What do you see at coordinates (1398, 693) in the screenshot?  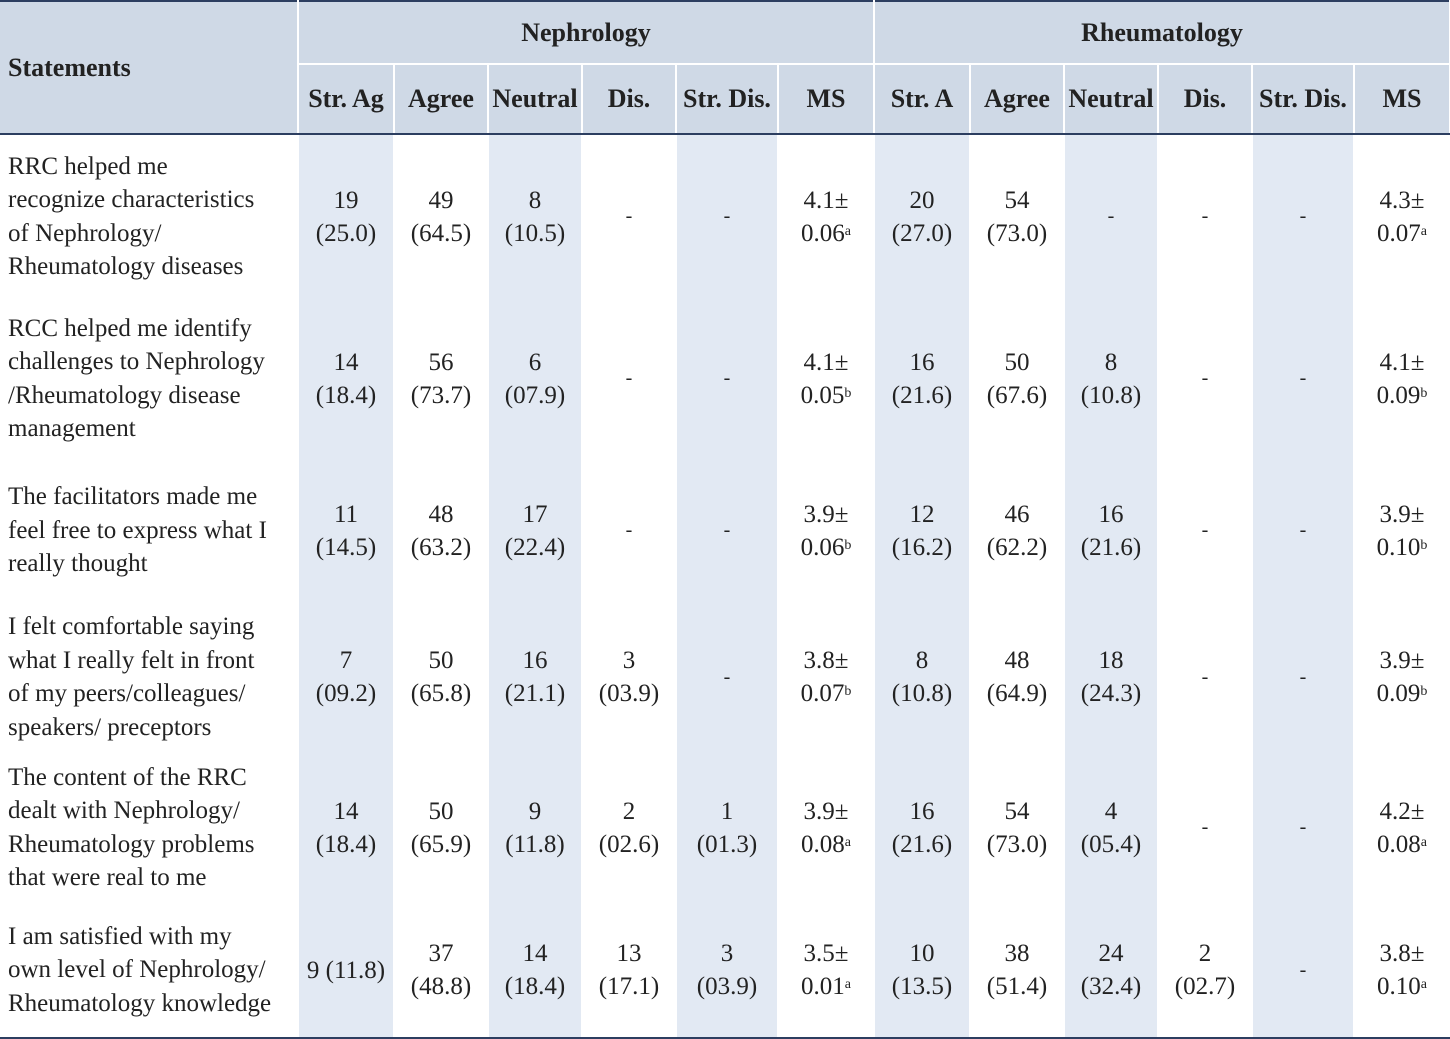 I see `cell-text: 0.09` at bounding box center [1398, 693].